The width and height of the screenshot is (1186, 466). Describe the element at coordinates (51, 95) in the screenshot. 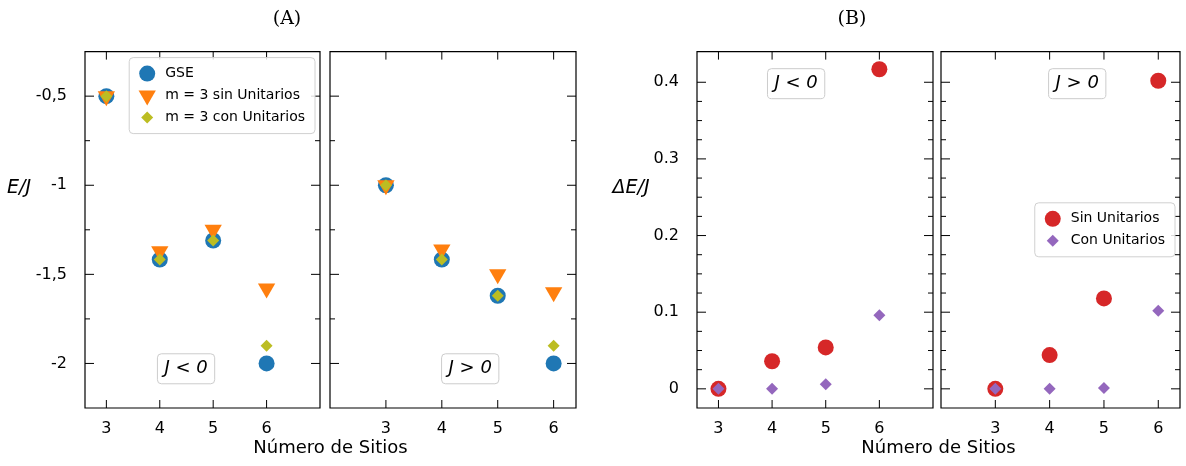

I see `y-tick-label: -0,5` at that location.